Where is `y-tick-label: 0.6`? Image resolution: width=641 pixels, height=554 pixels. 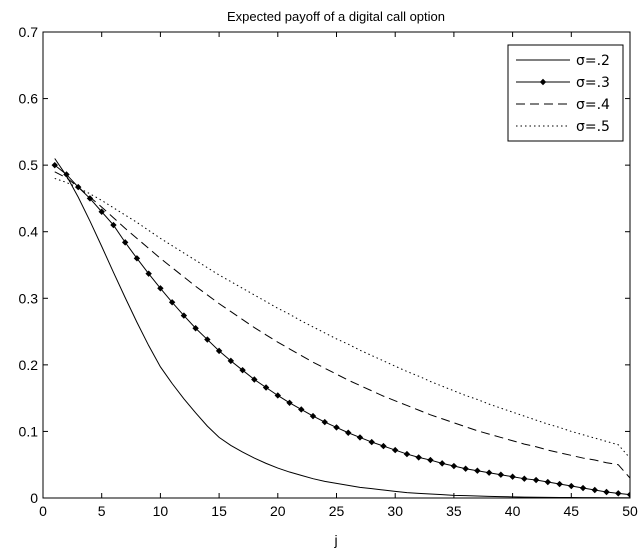 y-tick-label: 0.6 is located at coordinates (29, 99).